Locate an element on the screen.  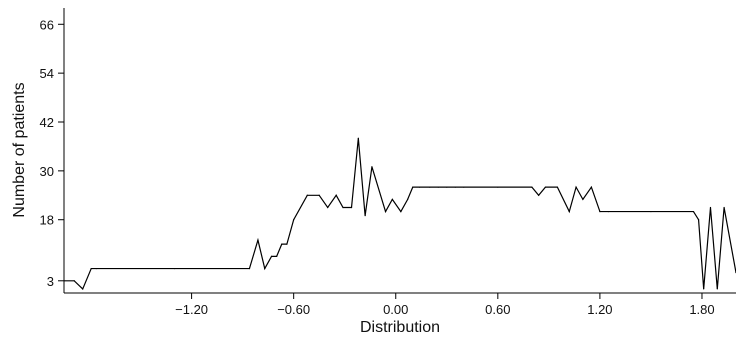
x-tick-label: 0.00 is located at coordinates (395, 309).